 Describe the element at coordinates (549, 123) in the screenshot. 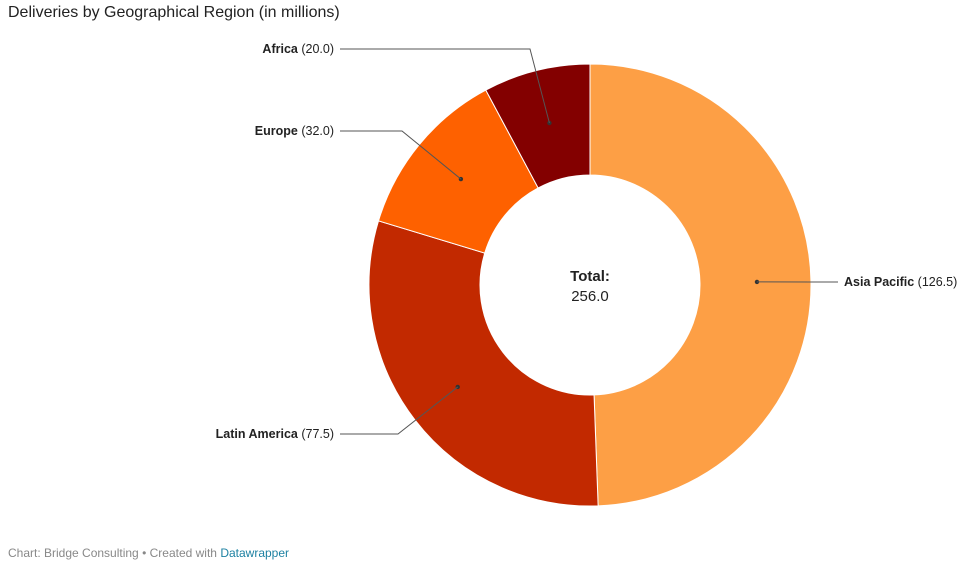

I see `leader-dot-africa` at that location.